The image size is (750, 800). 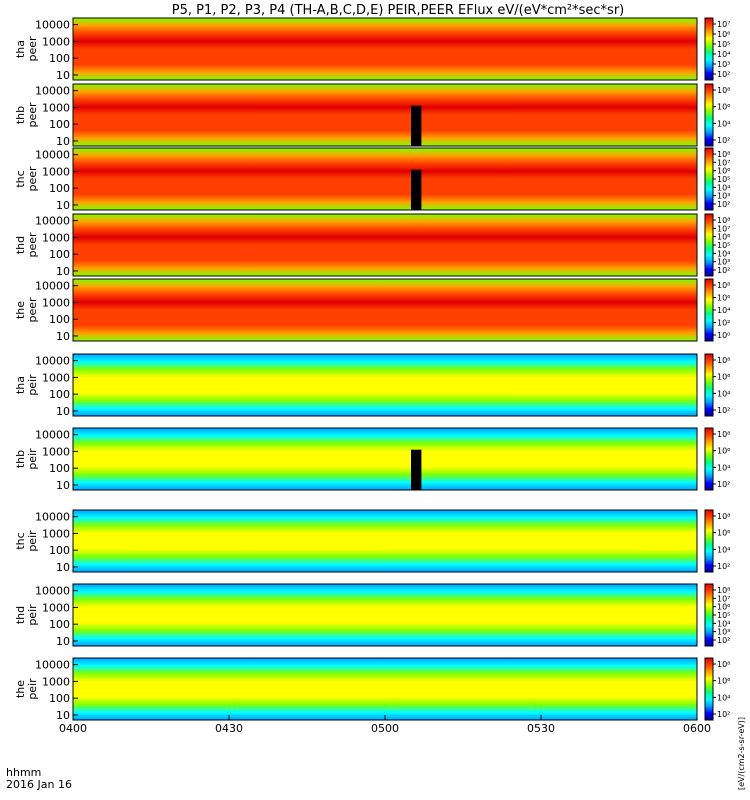 I want to click on x-tick-label: 0600, so click(x=697, y=728).